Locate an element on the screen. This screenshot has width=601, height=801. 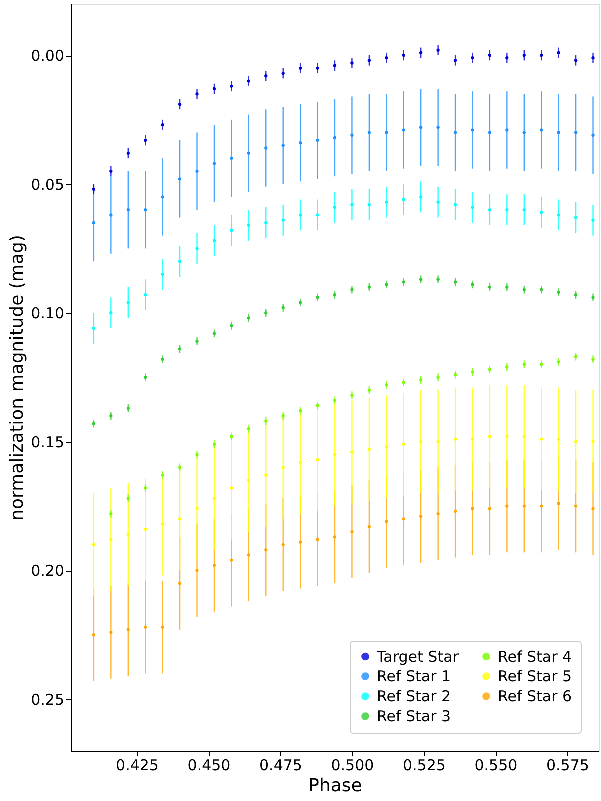
y-tick-label: 0.10 is located at coordinates (47, 313).